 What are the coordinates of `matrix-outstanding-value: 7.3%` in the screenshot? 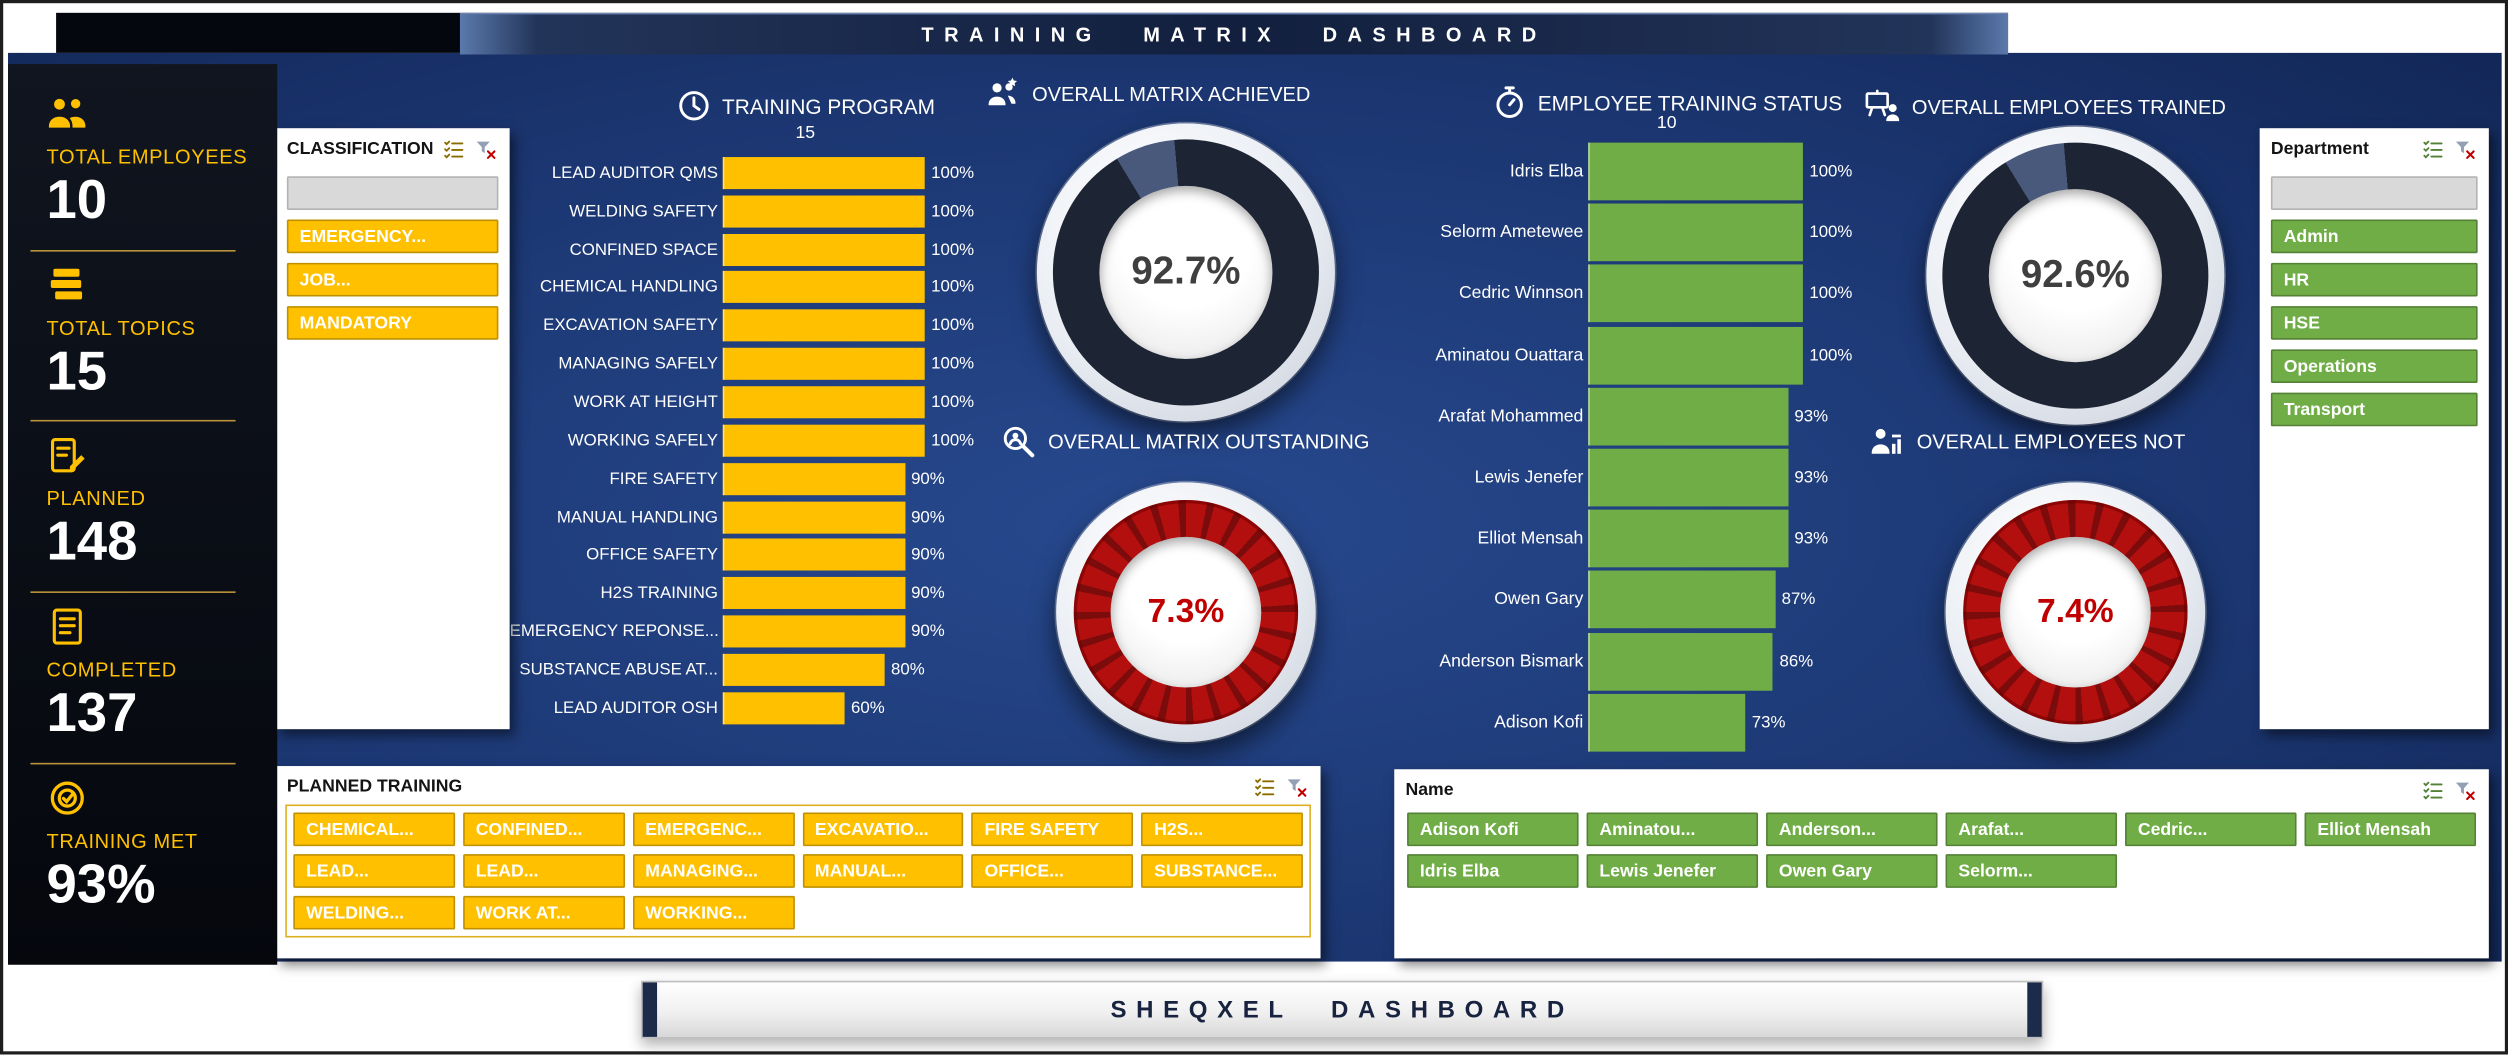 It's located at (1186, 611).